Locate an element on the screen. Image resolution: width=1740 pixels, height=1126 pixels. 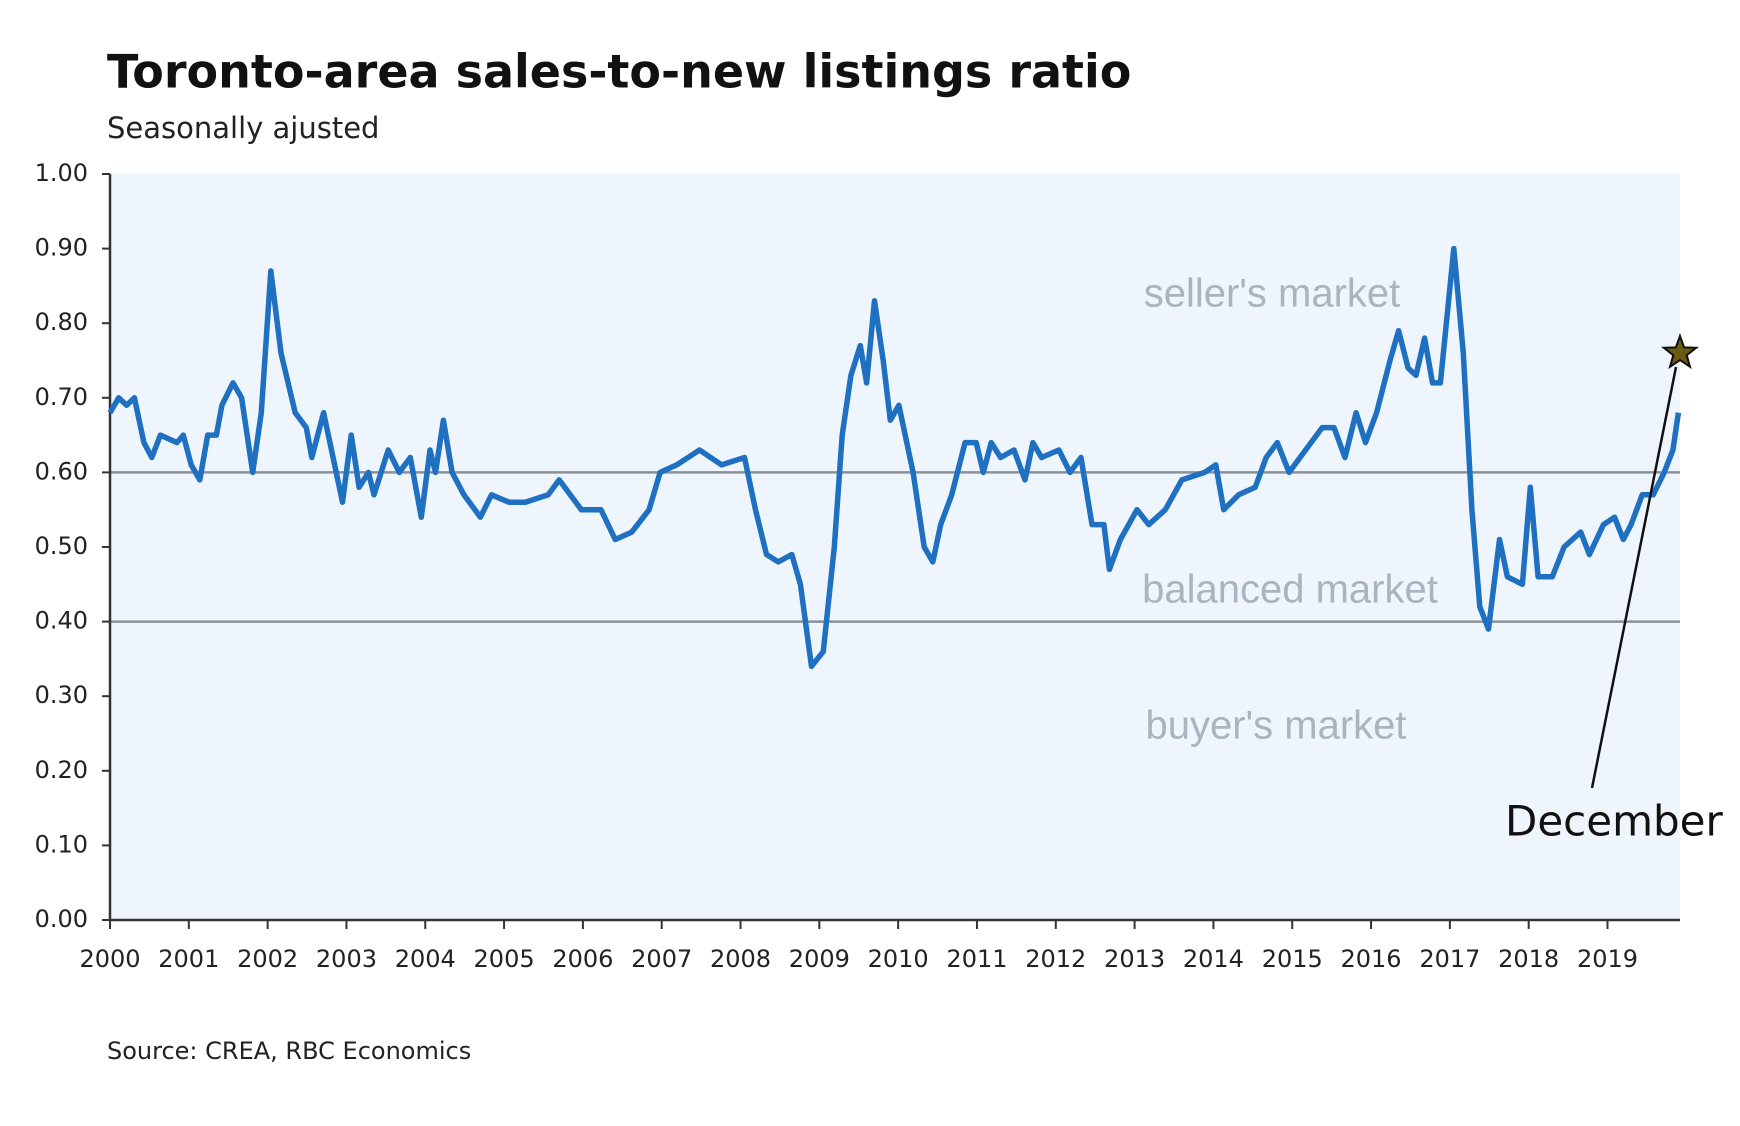
y-tick-label: 0.30 is located at coordinates (61, 695).